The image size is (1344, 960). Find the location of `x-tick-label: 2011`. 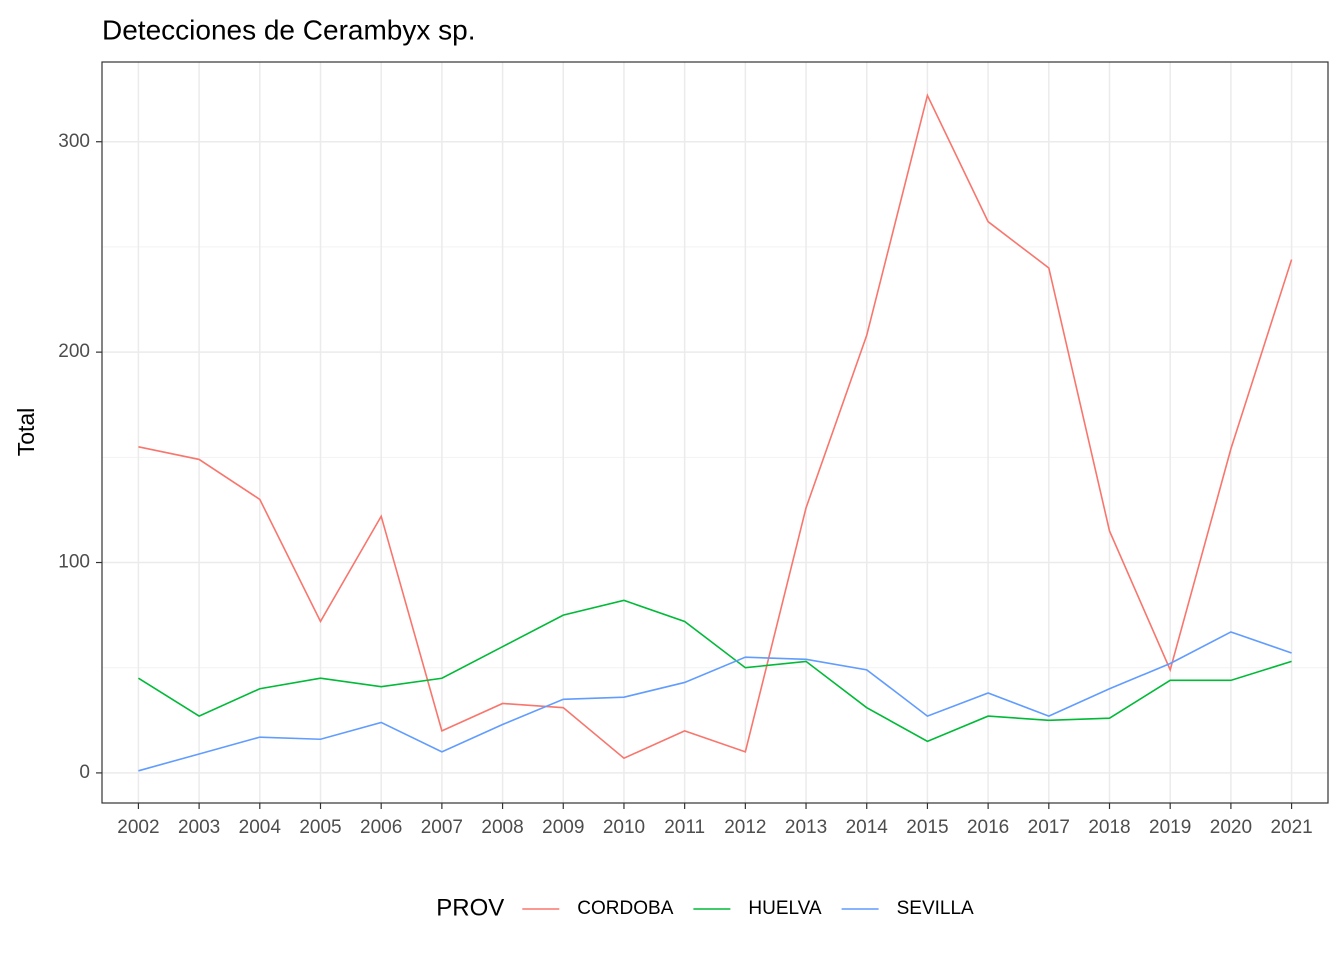

x-tick-label: 2011 is located at coordinates (684, 827).